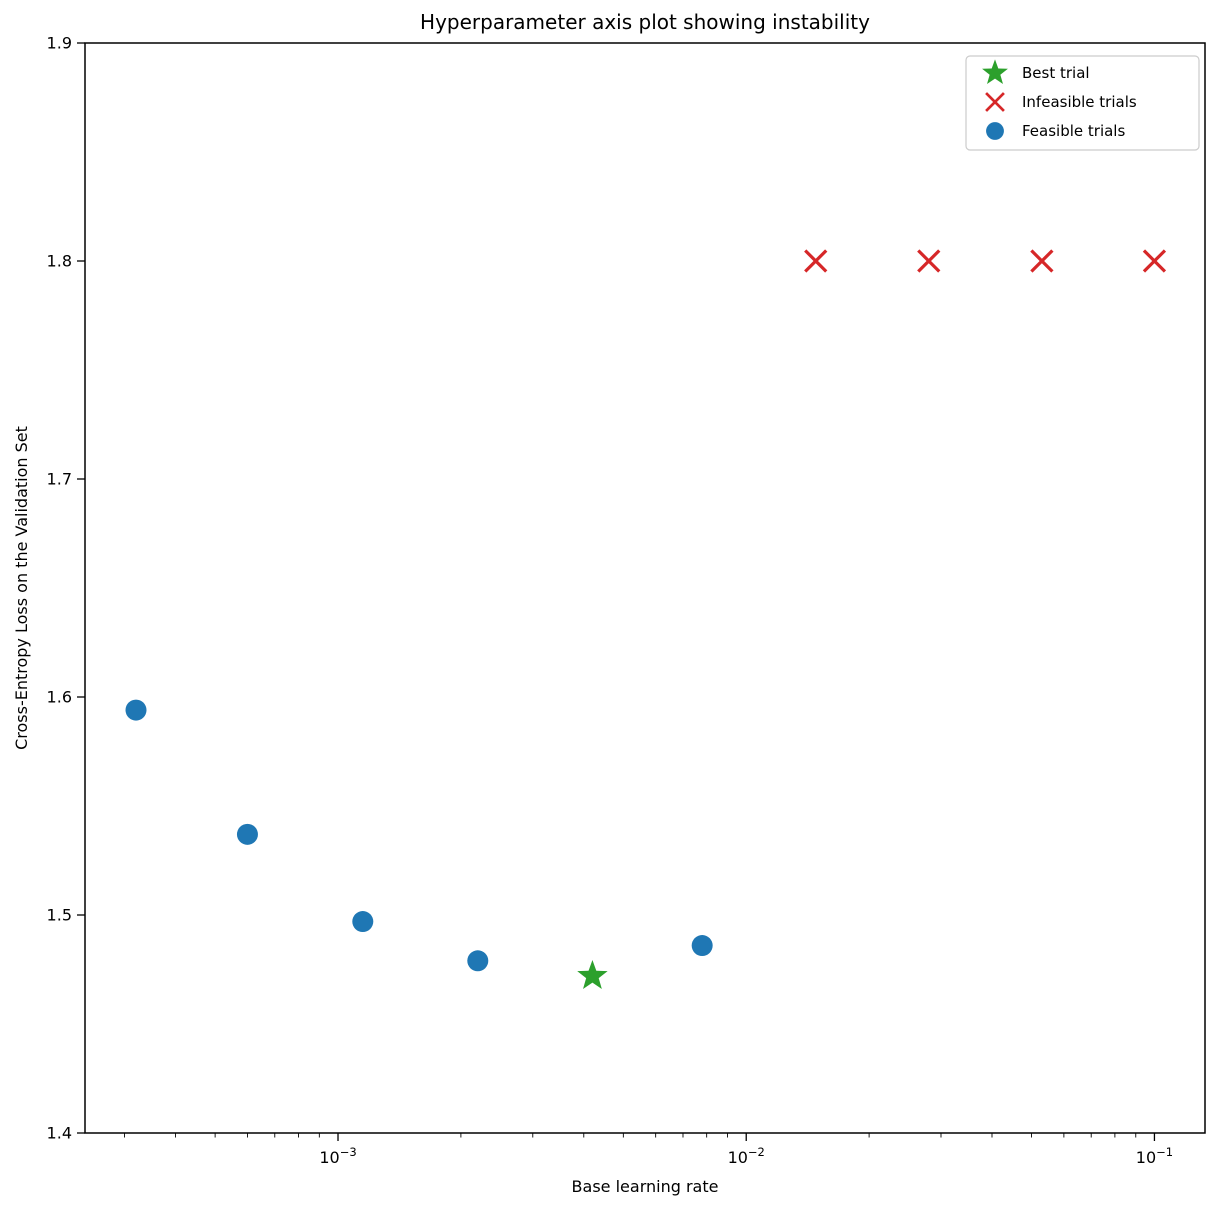 This screenshot has height=1209, width=1217. Describe the element at coordinates (59, 479) in the screenshot. I see `y-tick-label: 1.7` at that location.